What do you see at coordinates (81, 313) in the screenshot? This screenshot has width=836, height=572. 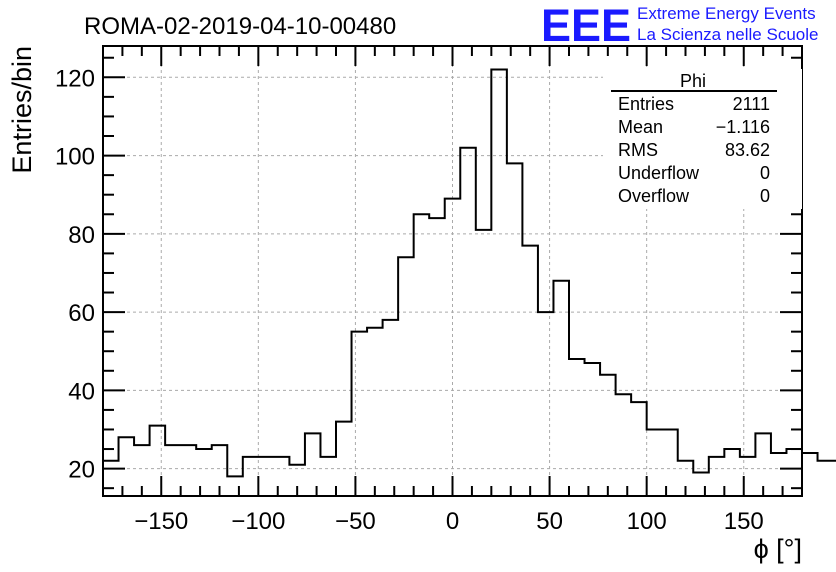 I see `y-tick-label: 60` at bounding box center [81, 313].